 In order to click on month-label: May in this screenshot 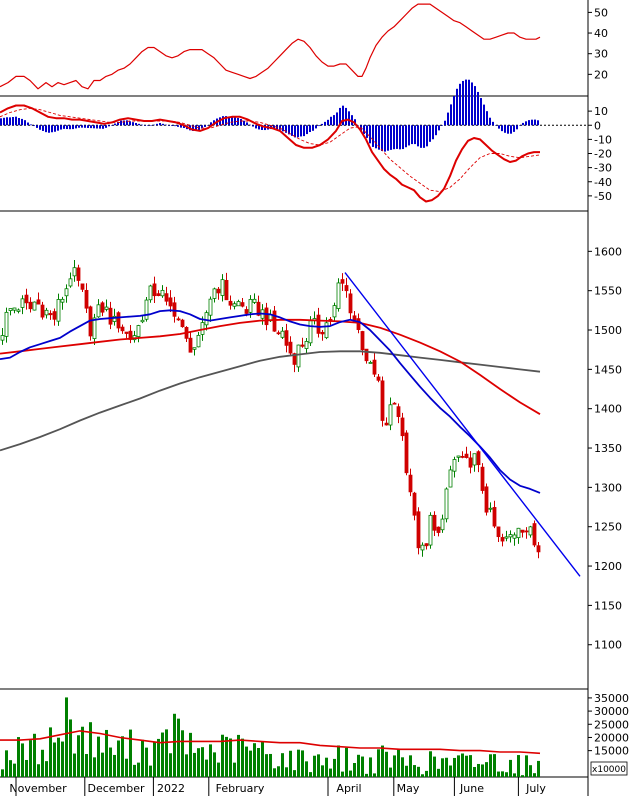, I will do `click(408, 788)`.